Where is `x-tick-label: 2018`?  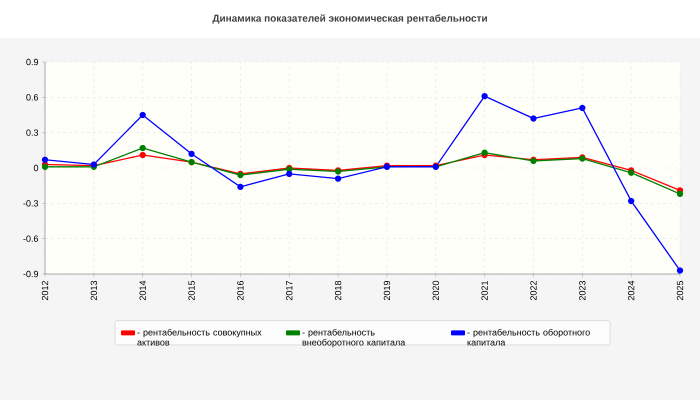
x-tick-label: 2018 is located at coordinates (338, 290).